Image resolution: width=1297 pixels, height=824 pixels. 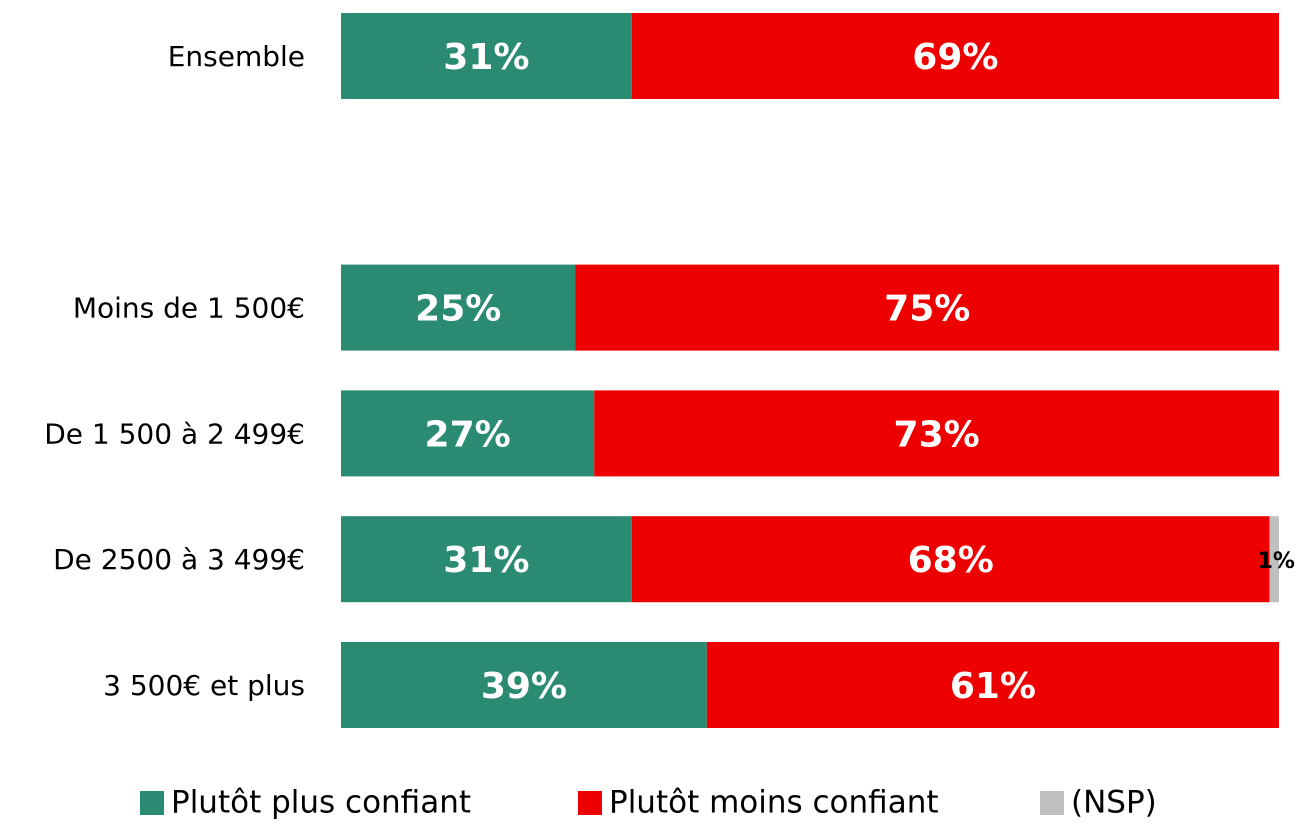 I want to click on legend-label: (NSP), so click(x=1114, y=803).